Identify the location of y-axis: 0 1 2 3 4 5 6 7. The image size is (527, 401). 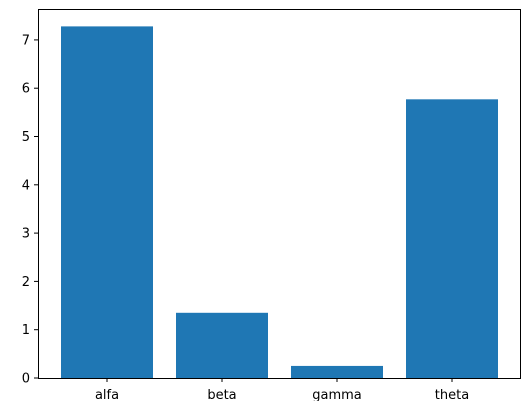
(30, 210).